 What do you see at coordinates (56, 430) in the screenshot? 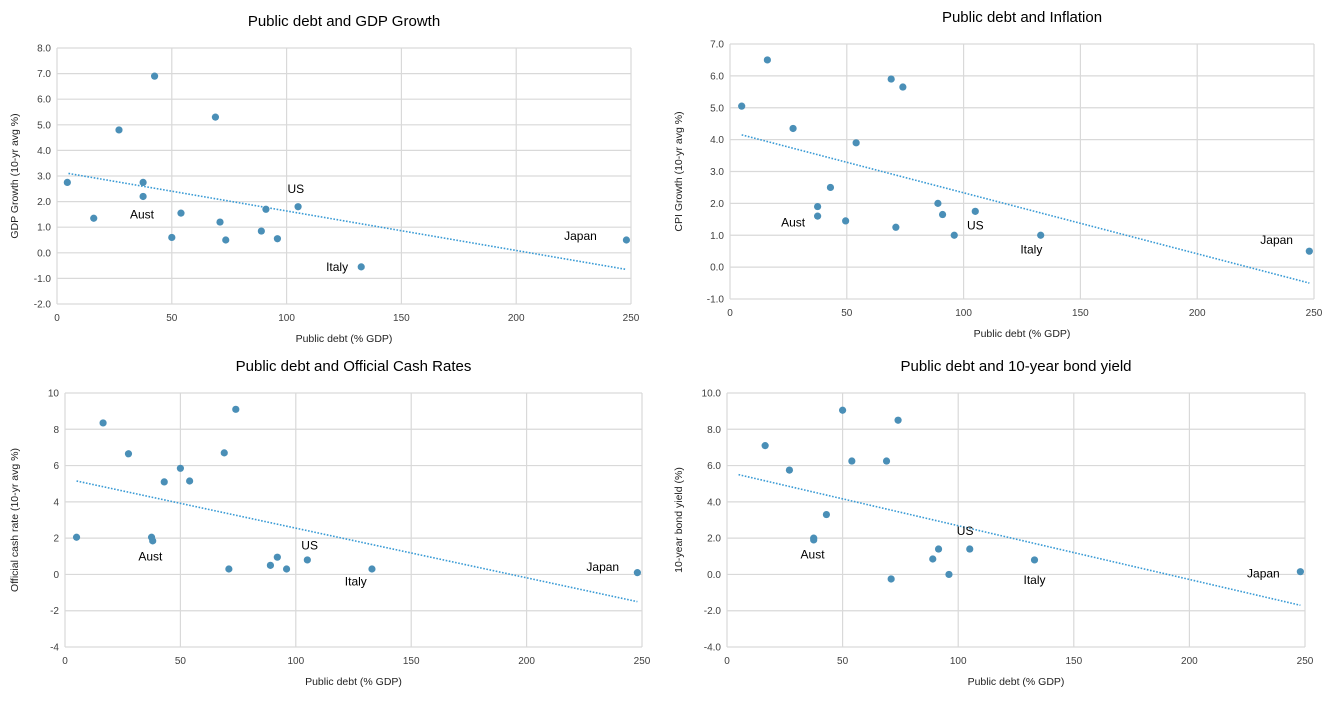
I see `y-tick-label: 8` at bounding box center [56, 430].